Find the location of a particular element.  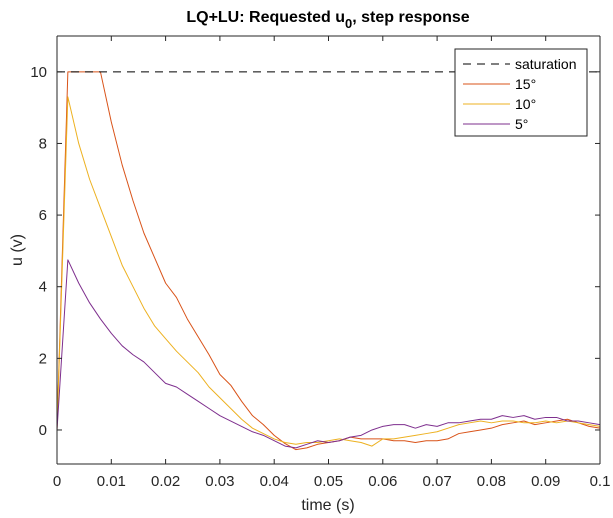

x-tick-label-5: 0.05 is located at coordinates (328, 481).